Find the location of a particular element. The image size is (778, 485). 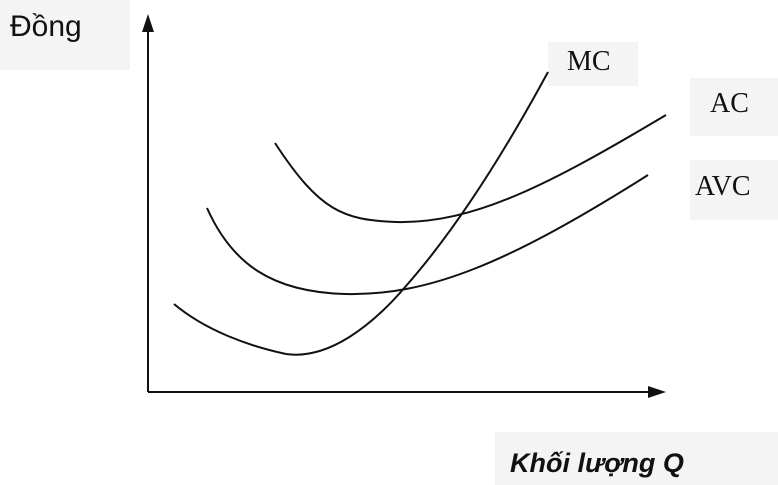

ac-label-background is located at coordinates (734, 107).